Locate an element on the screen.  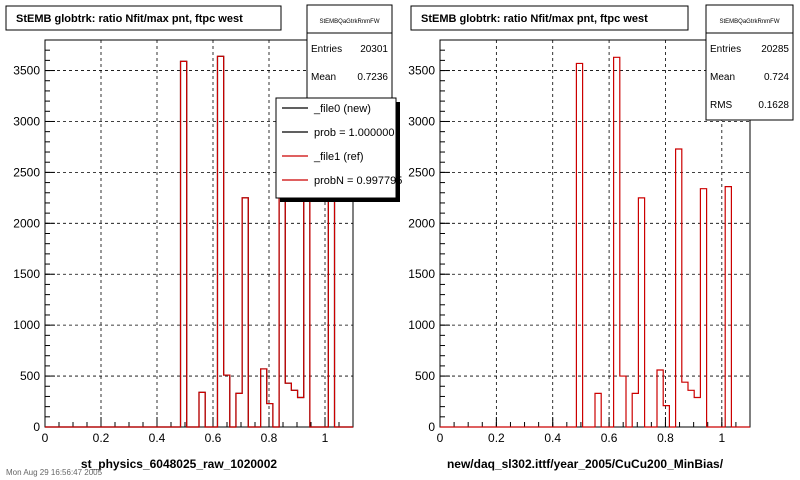
stats-value: 20285 is located at coordinates (775, 49).